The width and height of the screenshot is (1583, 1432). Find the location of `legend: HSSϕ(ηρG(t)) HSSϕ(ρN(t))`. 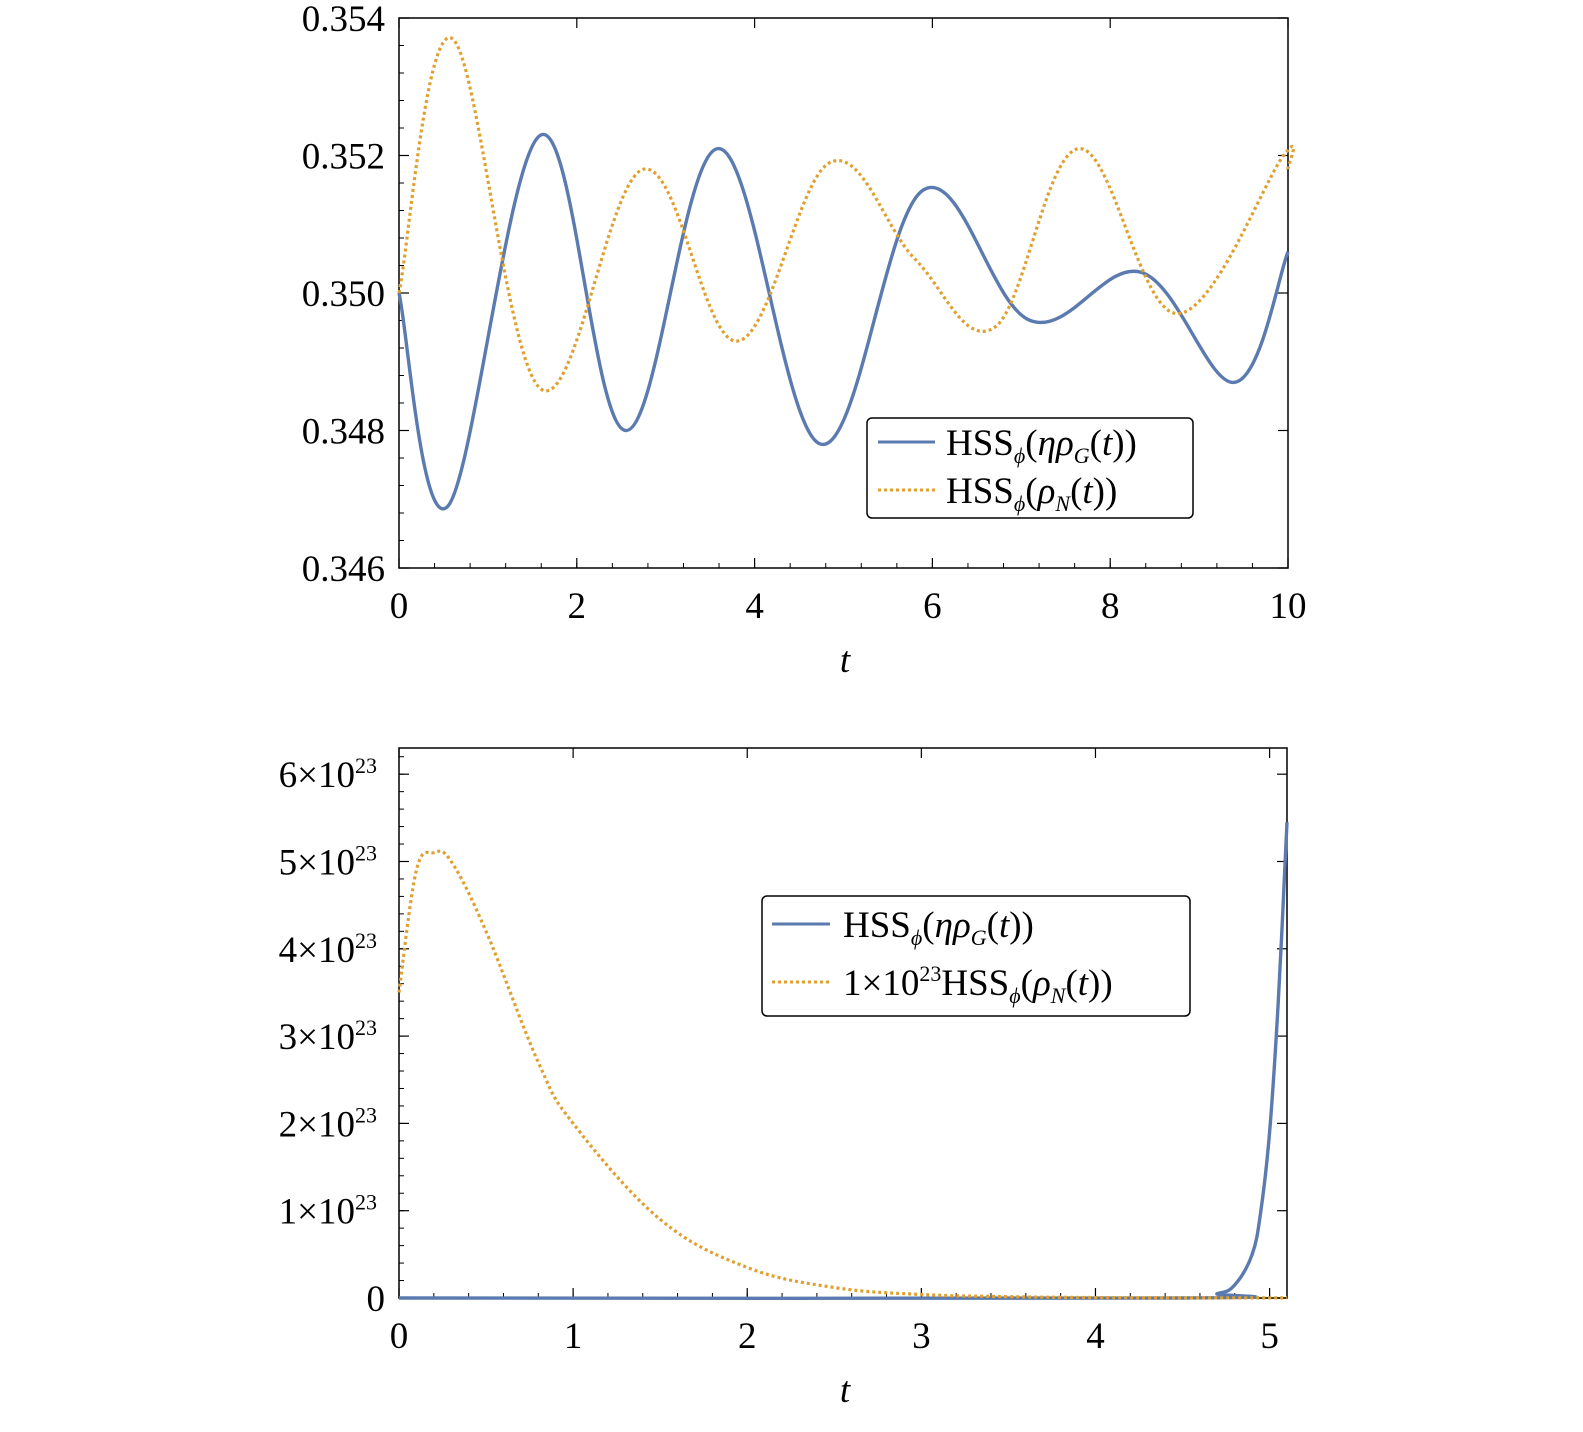

legend: HSSϕ(ηρG(t)) HSSϕ(ρN(t)) is located at coordinates (1030, 468).